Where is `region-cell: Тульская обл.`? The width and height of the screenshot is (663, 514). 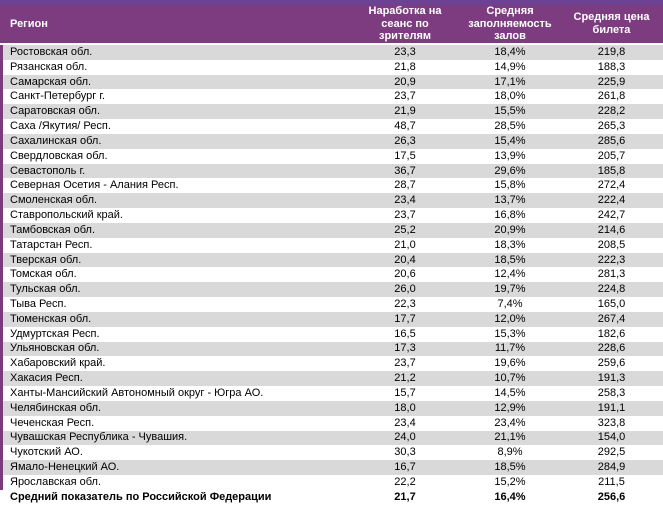 region-cell: Тульская обл. is located at coordinates (45, 290).